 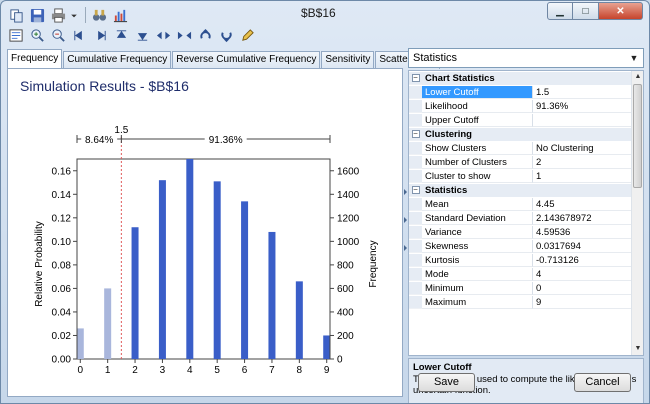 What do you see at coordinates (117, 60) in the screenshot?
I see `tab-cumulative-frequency: Cumulative Frequency` at bounding box center [117, 60].